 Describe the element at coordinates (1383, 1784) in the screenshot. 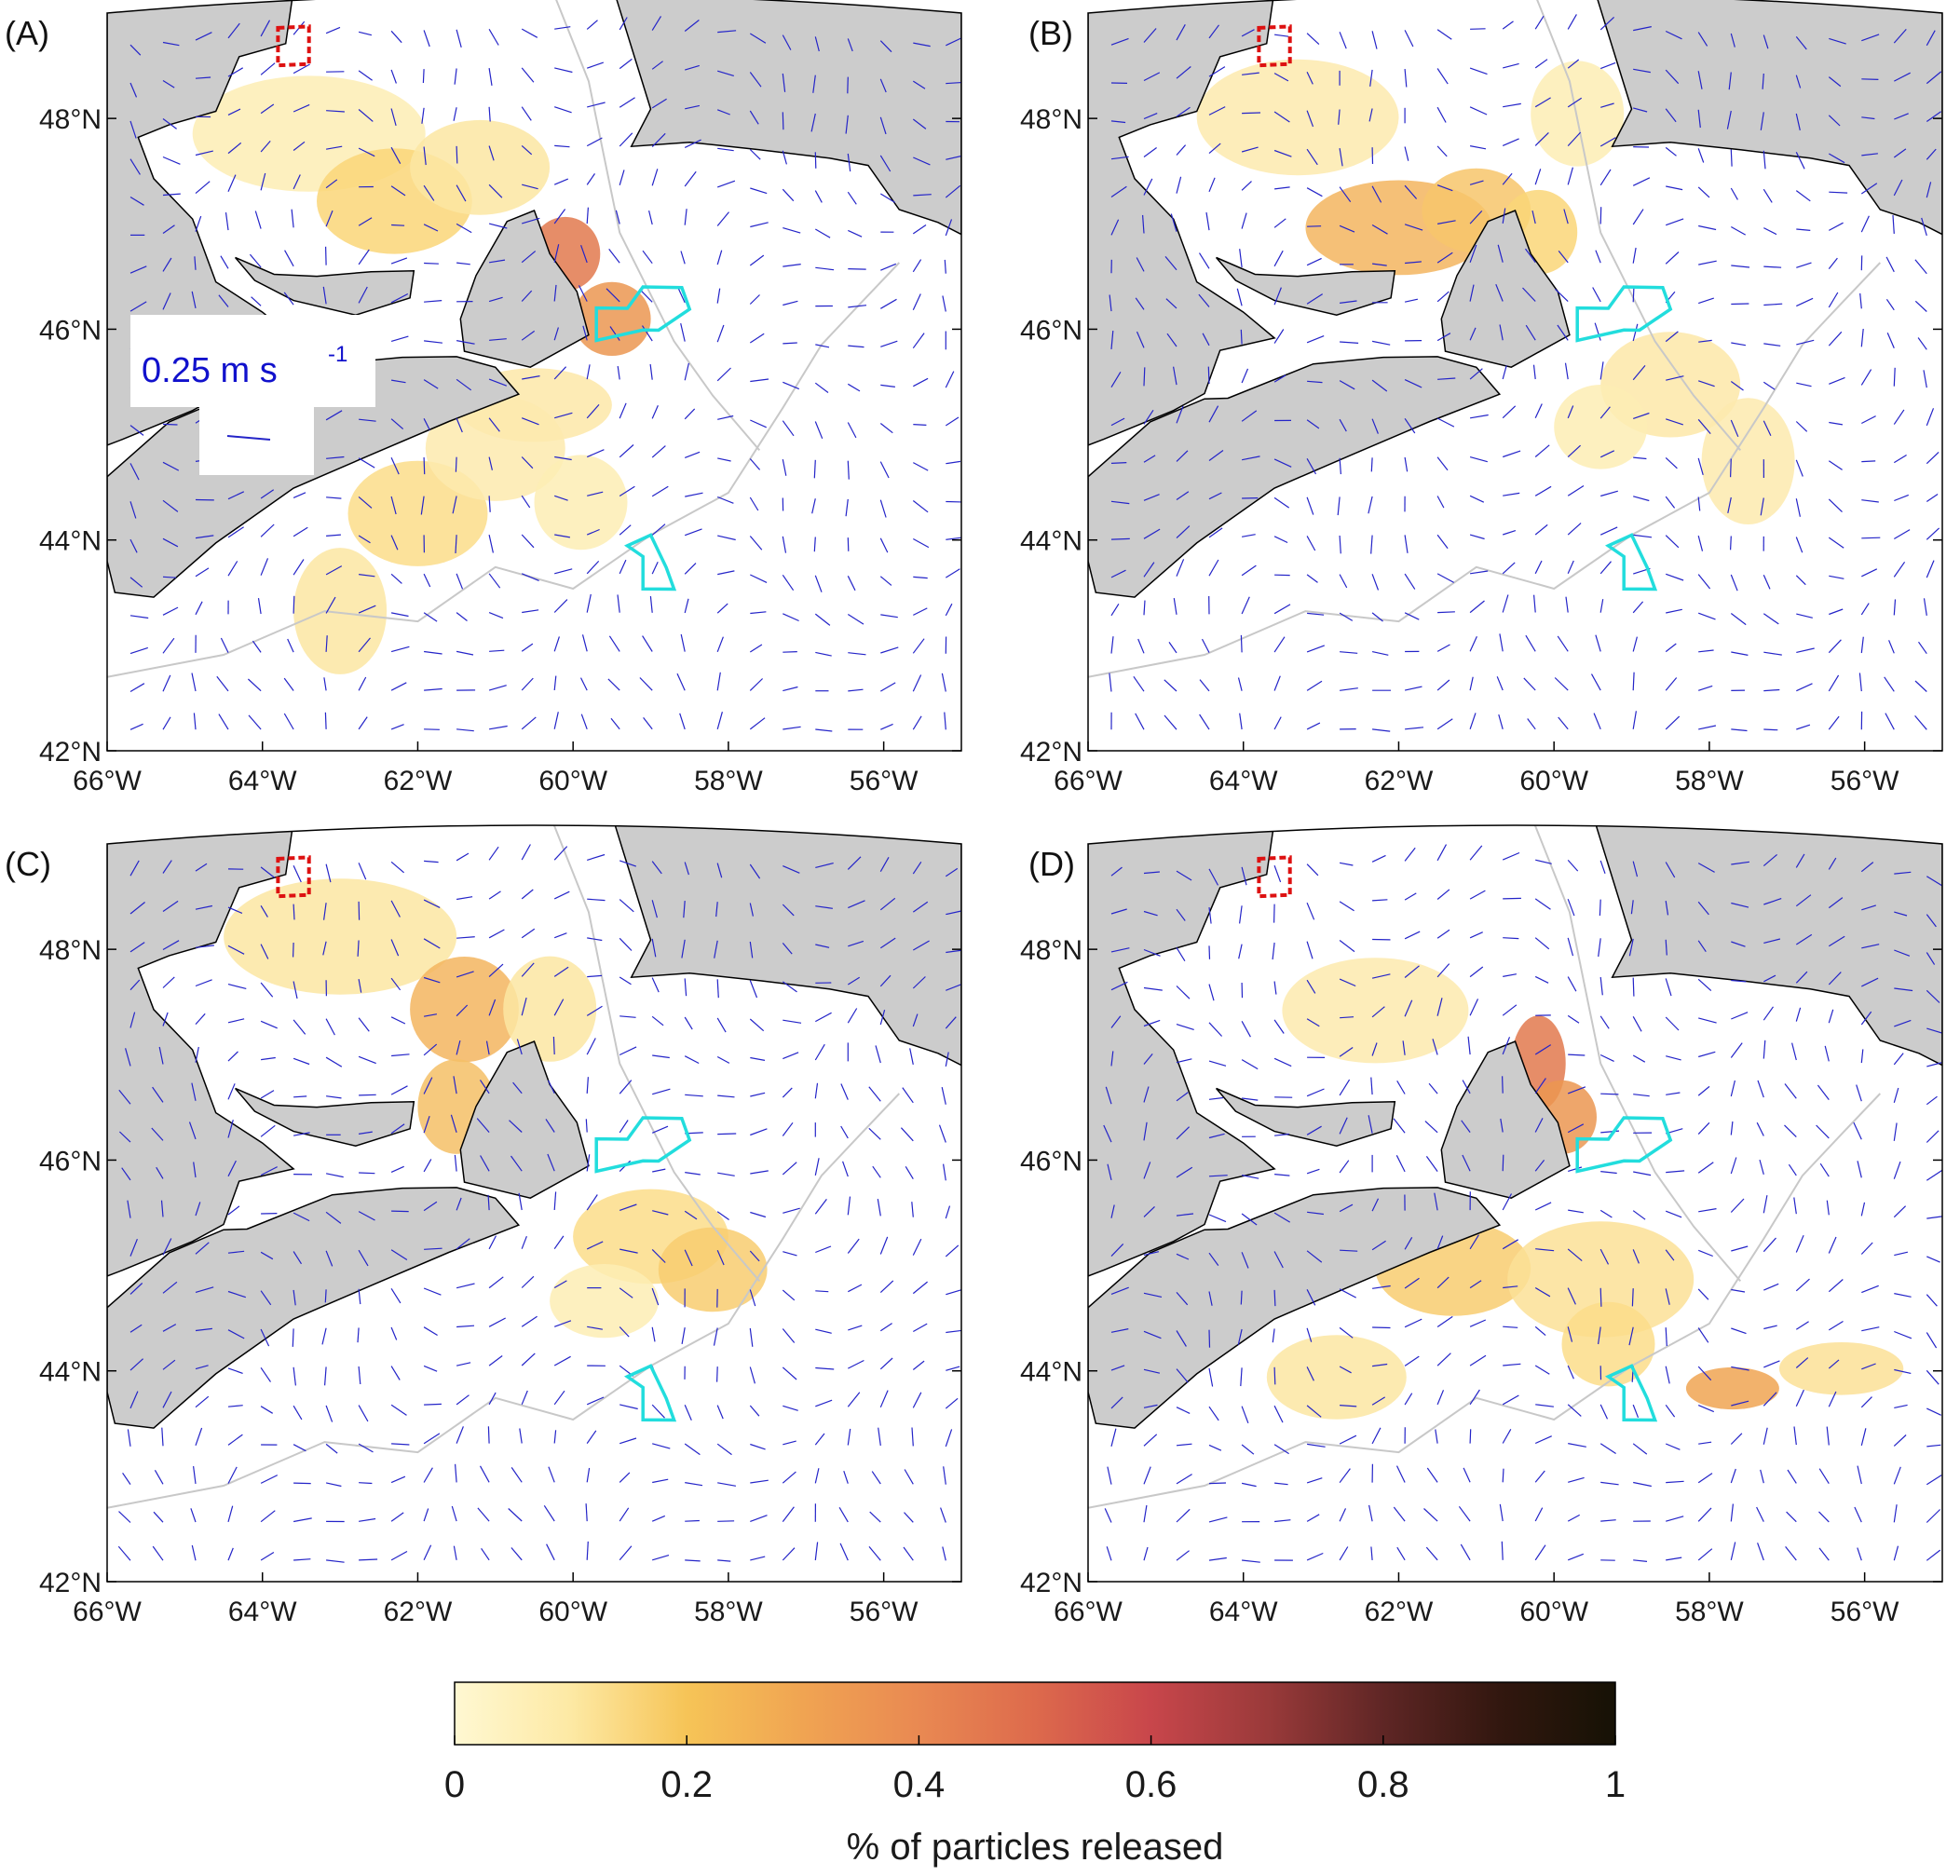

I see `colorbar-tick-label: 0.8` at that location.